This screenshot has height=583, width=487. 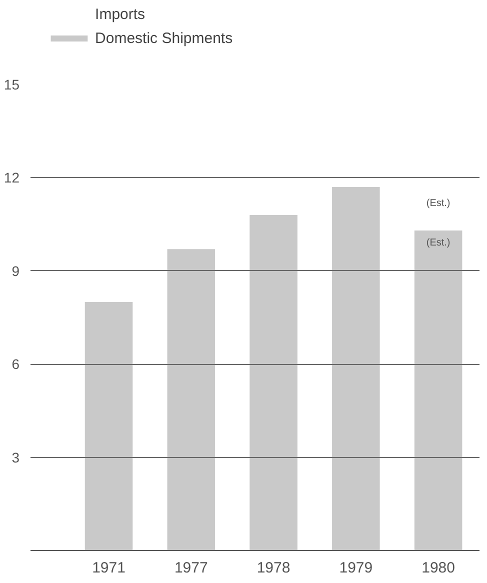 What do you see at coordinates (12, 178) in the screenshot?
I see `y-tick-label: 12` at bounding box center [12, 178].